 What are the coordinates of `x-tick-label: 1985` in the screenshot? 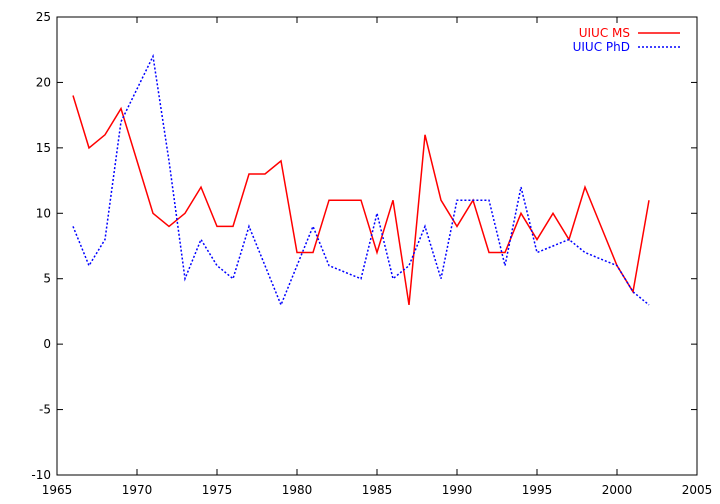 It's located at (377, 490).